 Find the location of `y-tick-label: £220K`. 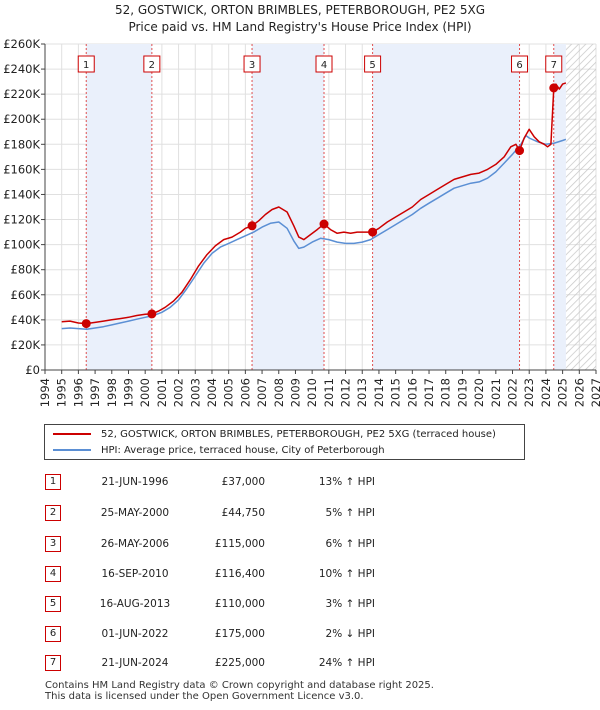

y-tick-label: £220K is located at coordinates (21, 94).